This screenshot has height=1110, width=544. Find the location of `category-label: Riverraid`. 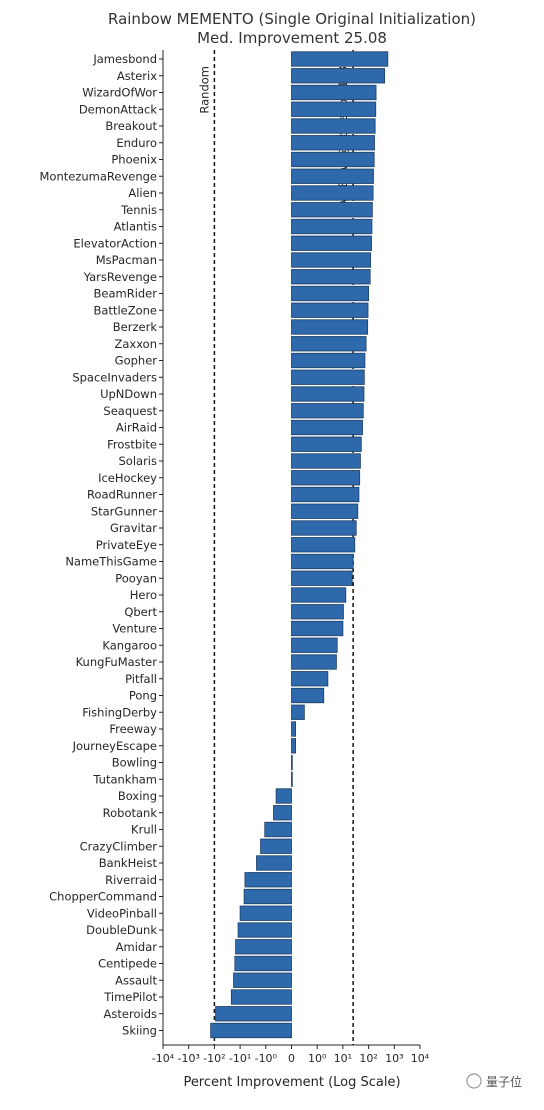

category-label: Riverraid is located at coordinates (131, 880).